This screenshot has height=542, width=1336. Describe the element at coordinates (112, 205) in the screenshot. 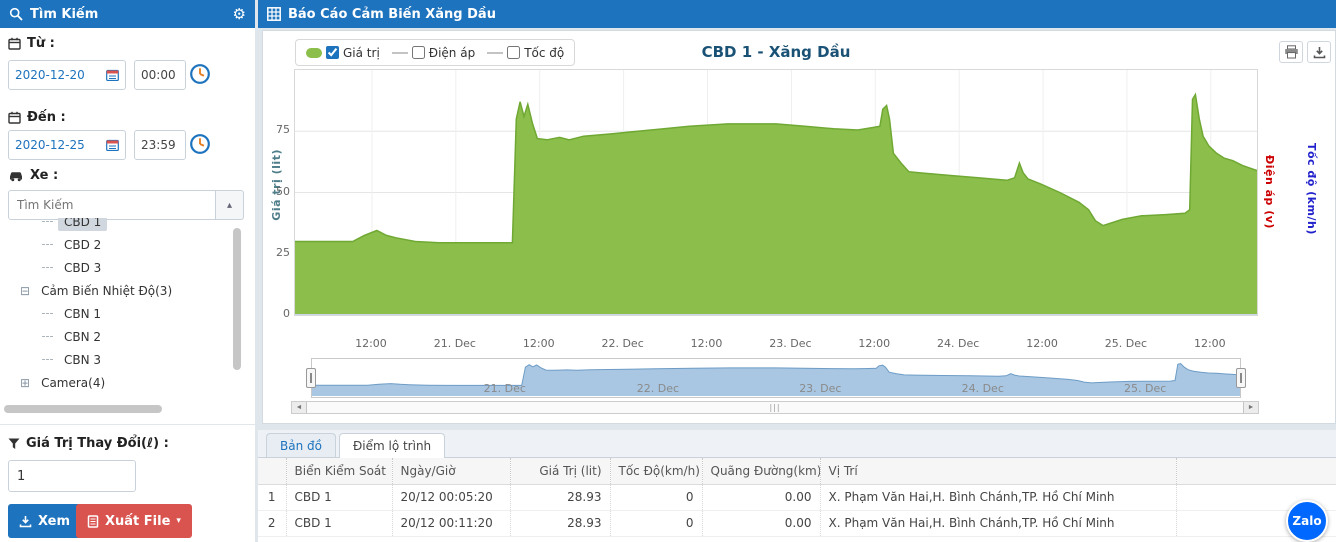

I see `vehicle-search-input` at that location.